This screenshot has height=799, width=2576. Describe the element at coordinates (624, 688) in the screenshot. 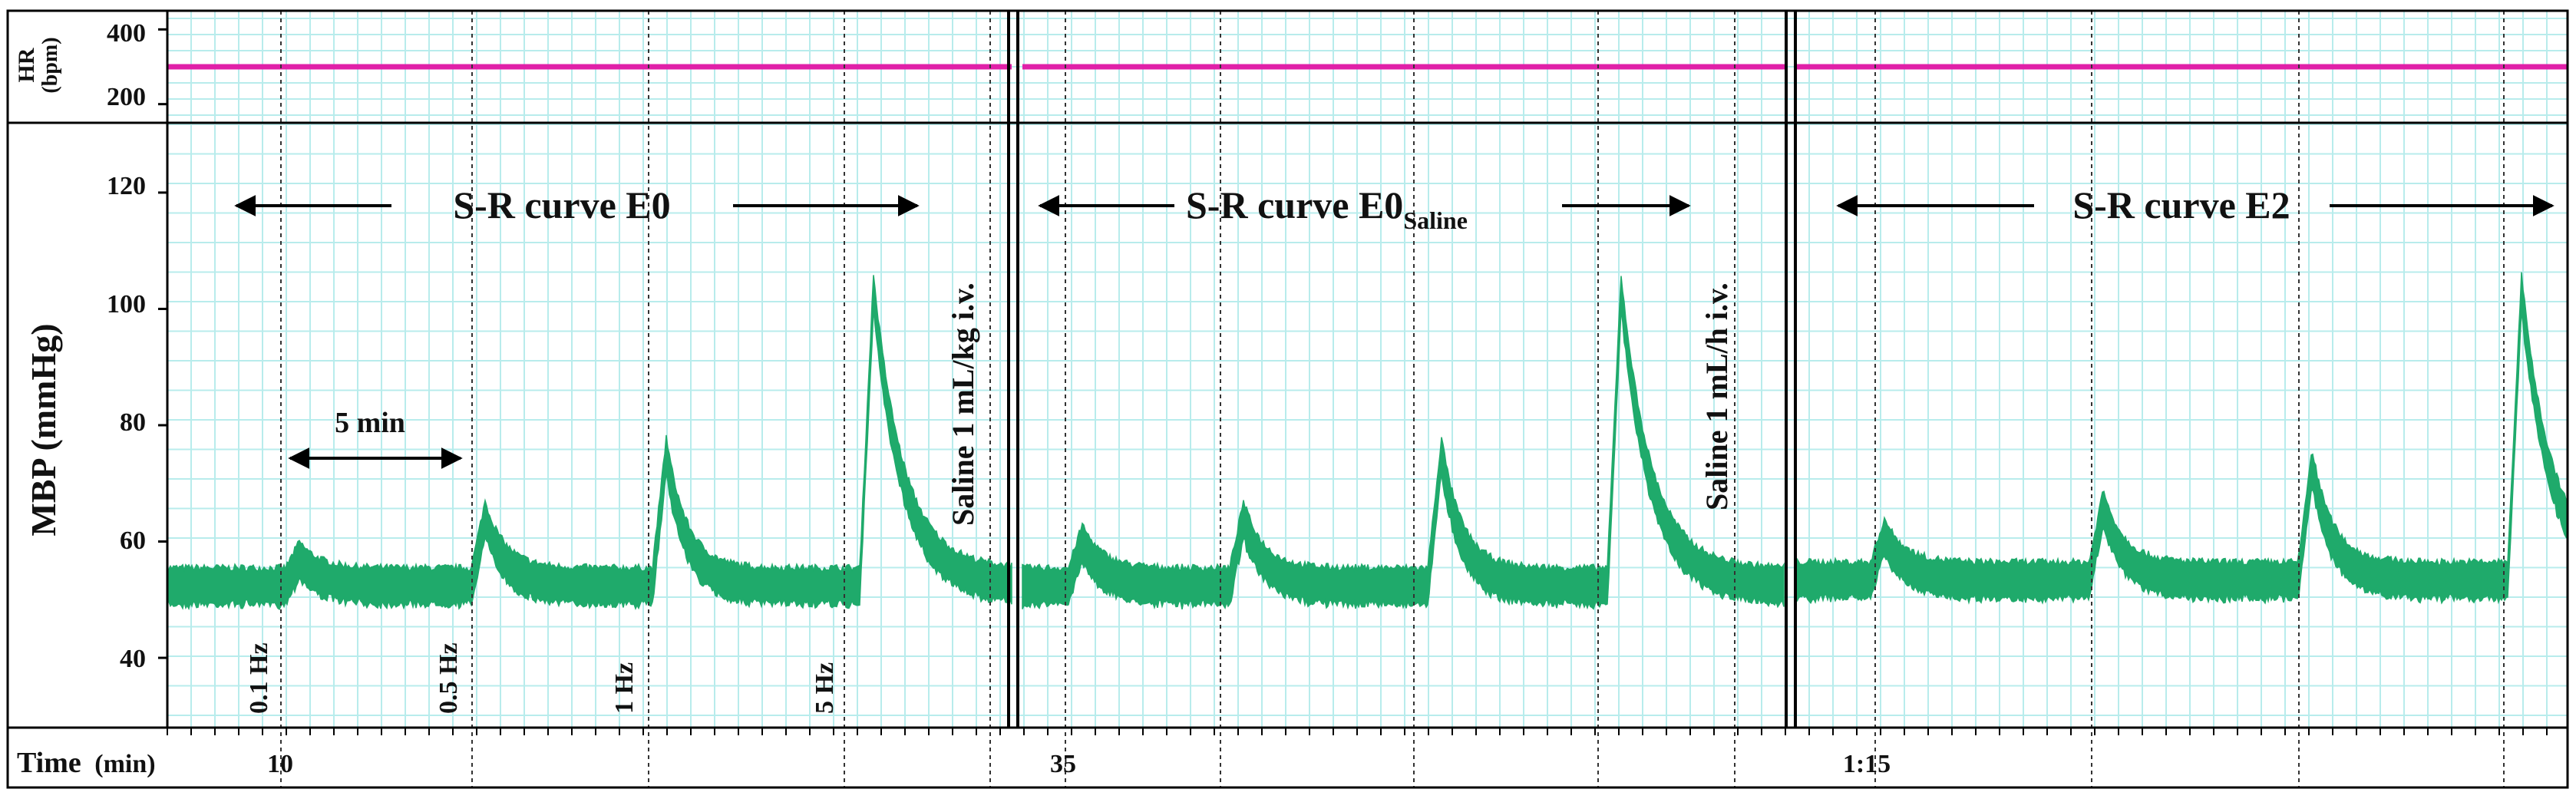

I see `frequency-label-1hz: 1 Hz` at that location.